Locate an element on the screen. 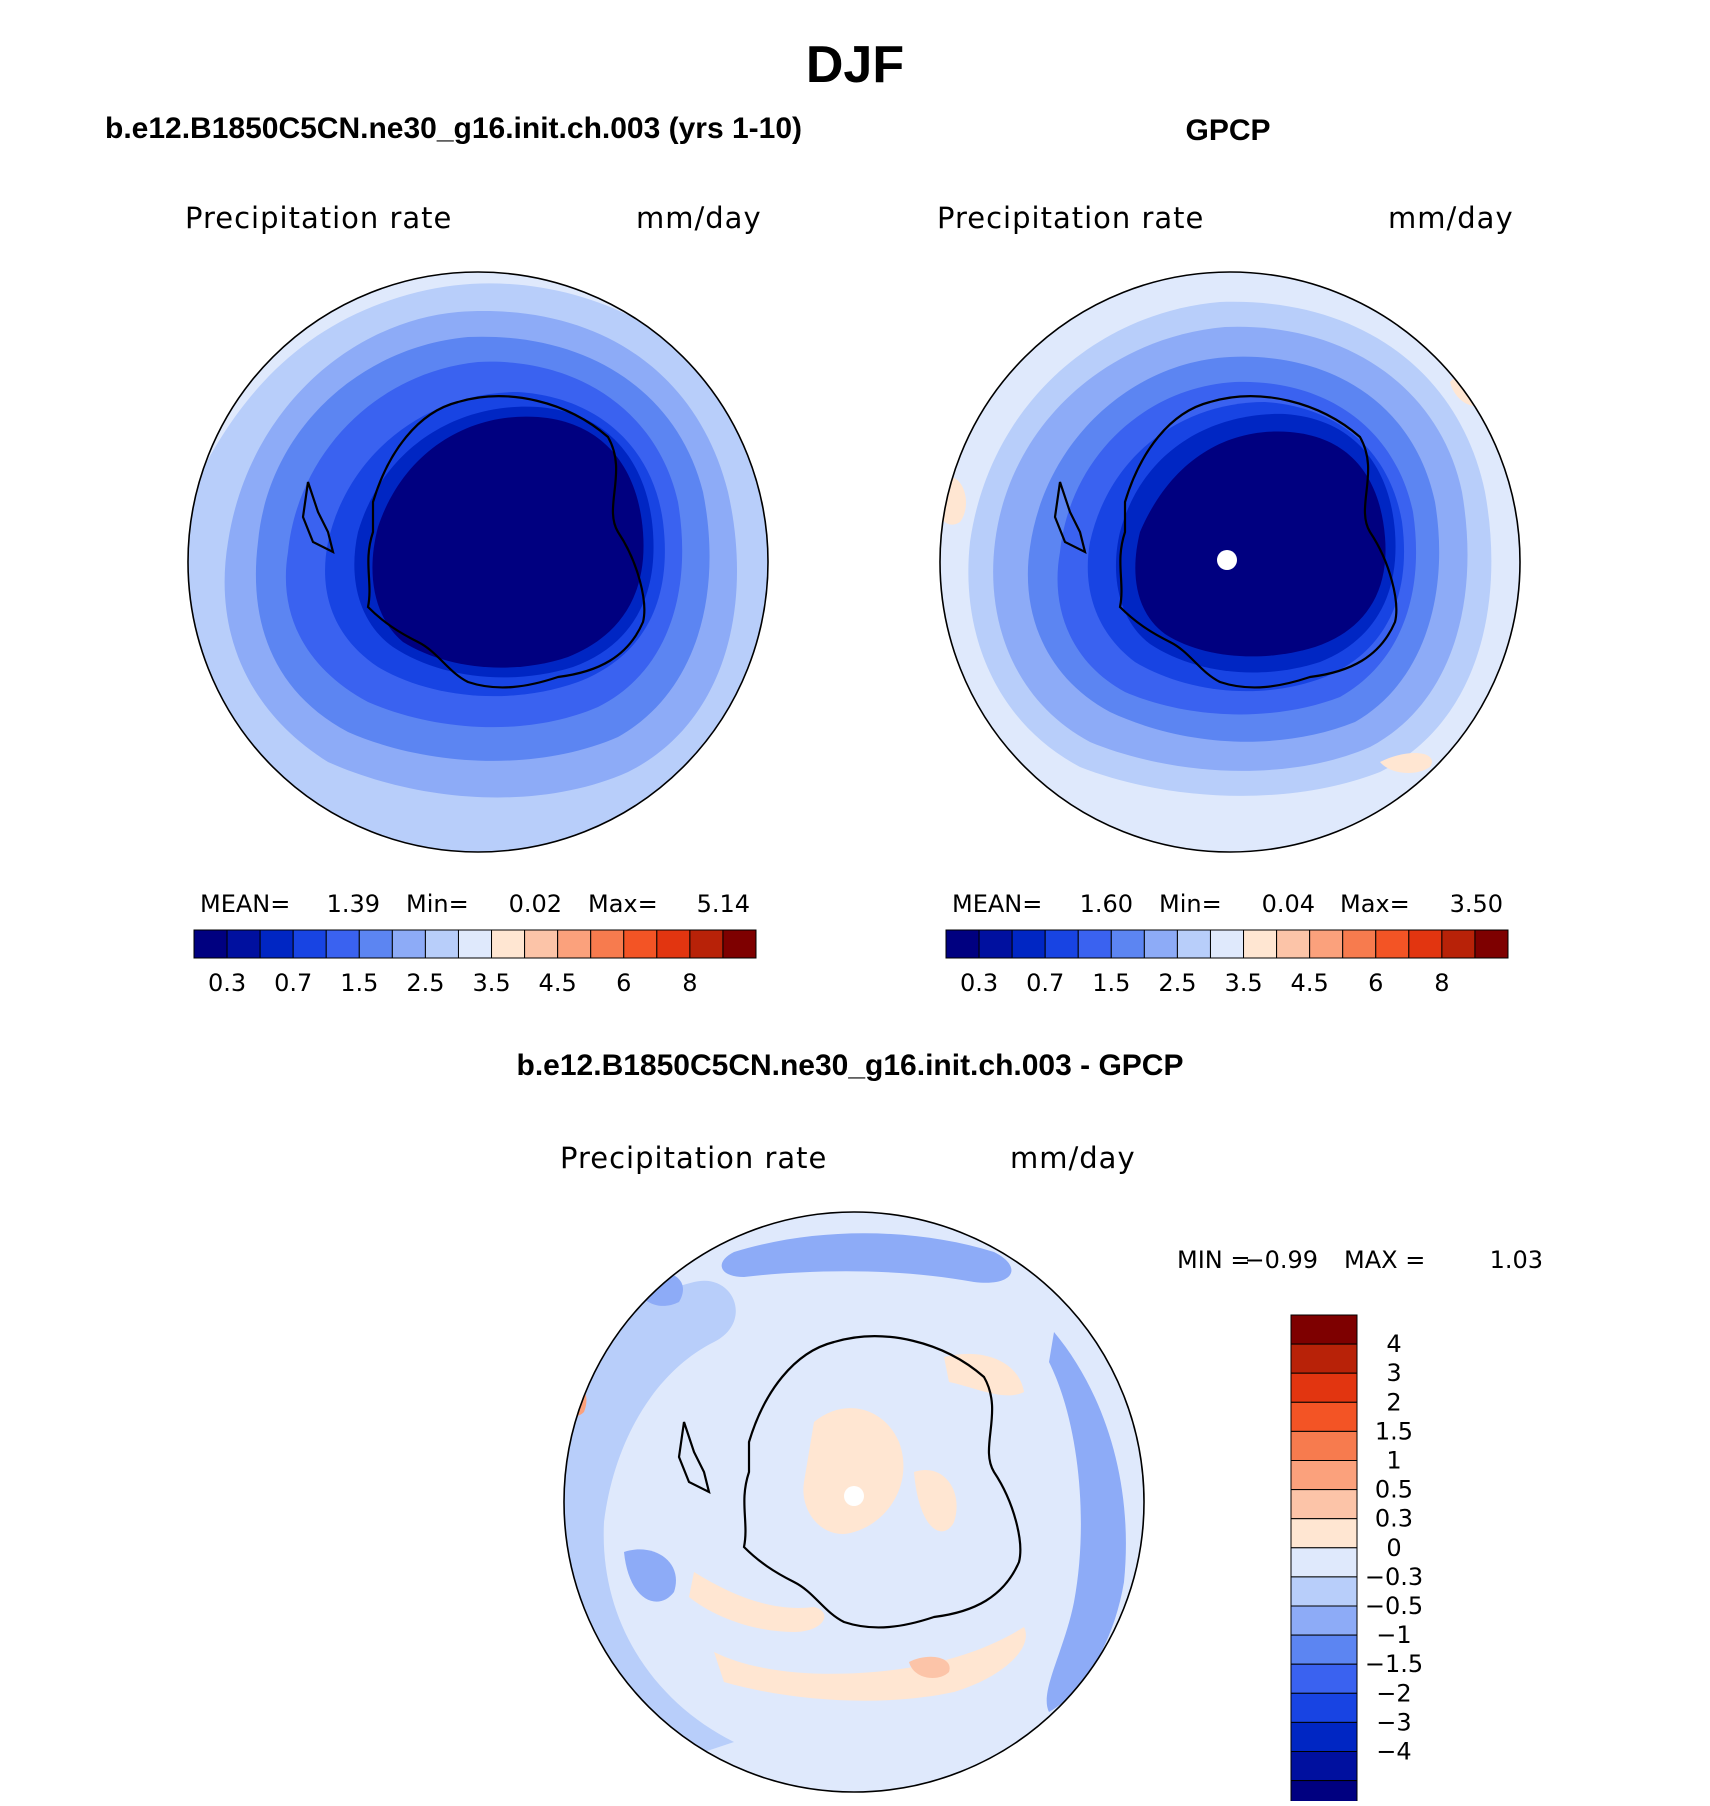  panel-gpcp-units-label: mm/day is located at coordinates (1451, 218).